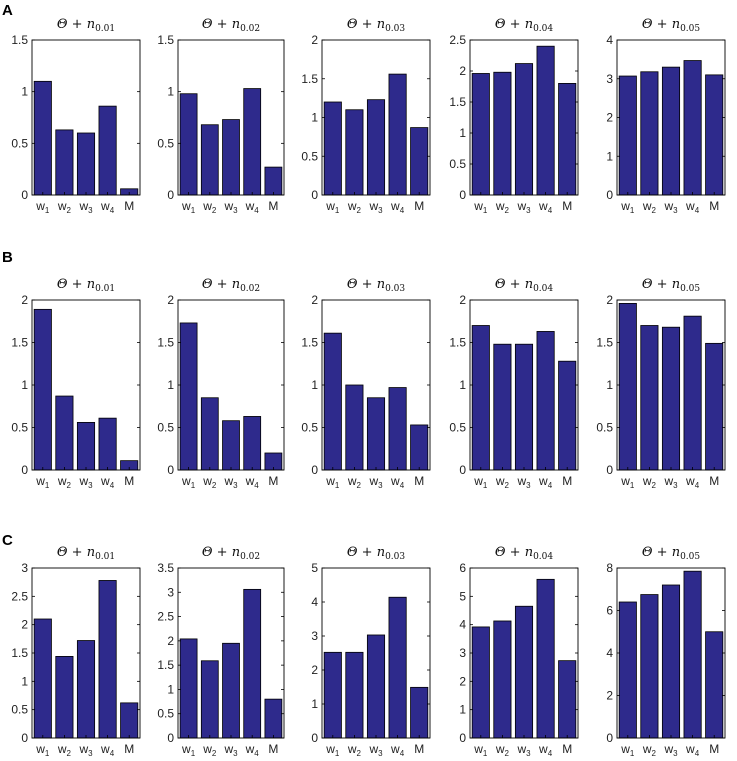  Describe the element at coordinates (419, 712) in the screenshot. I see `bar-M` at that location.